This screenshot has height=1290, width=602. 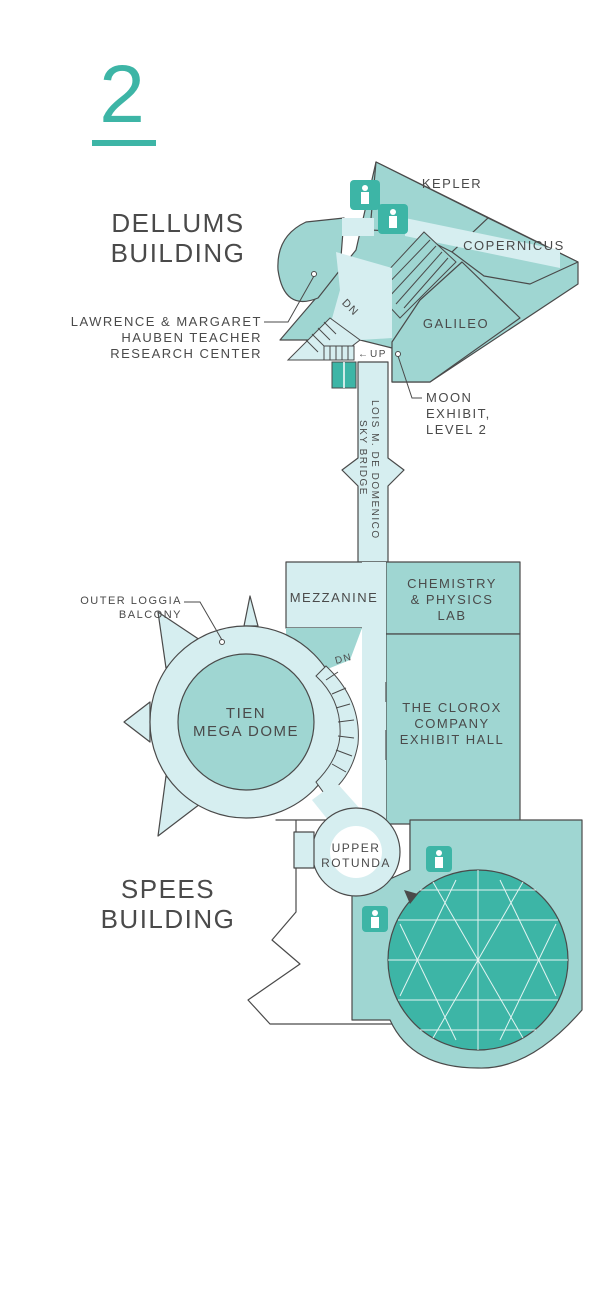 What do you see at coordinates (178, 253) in the screenshot?
I see `building-dellums-line2: BUILDING` at bounding box center [178, 253].